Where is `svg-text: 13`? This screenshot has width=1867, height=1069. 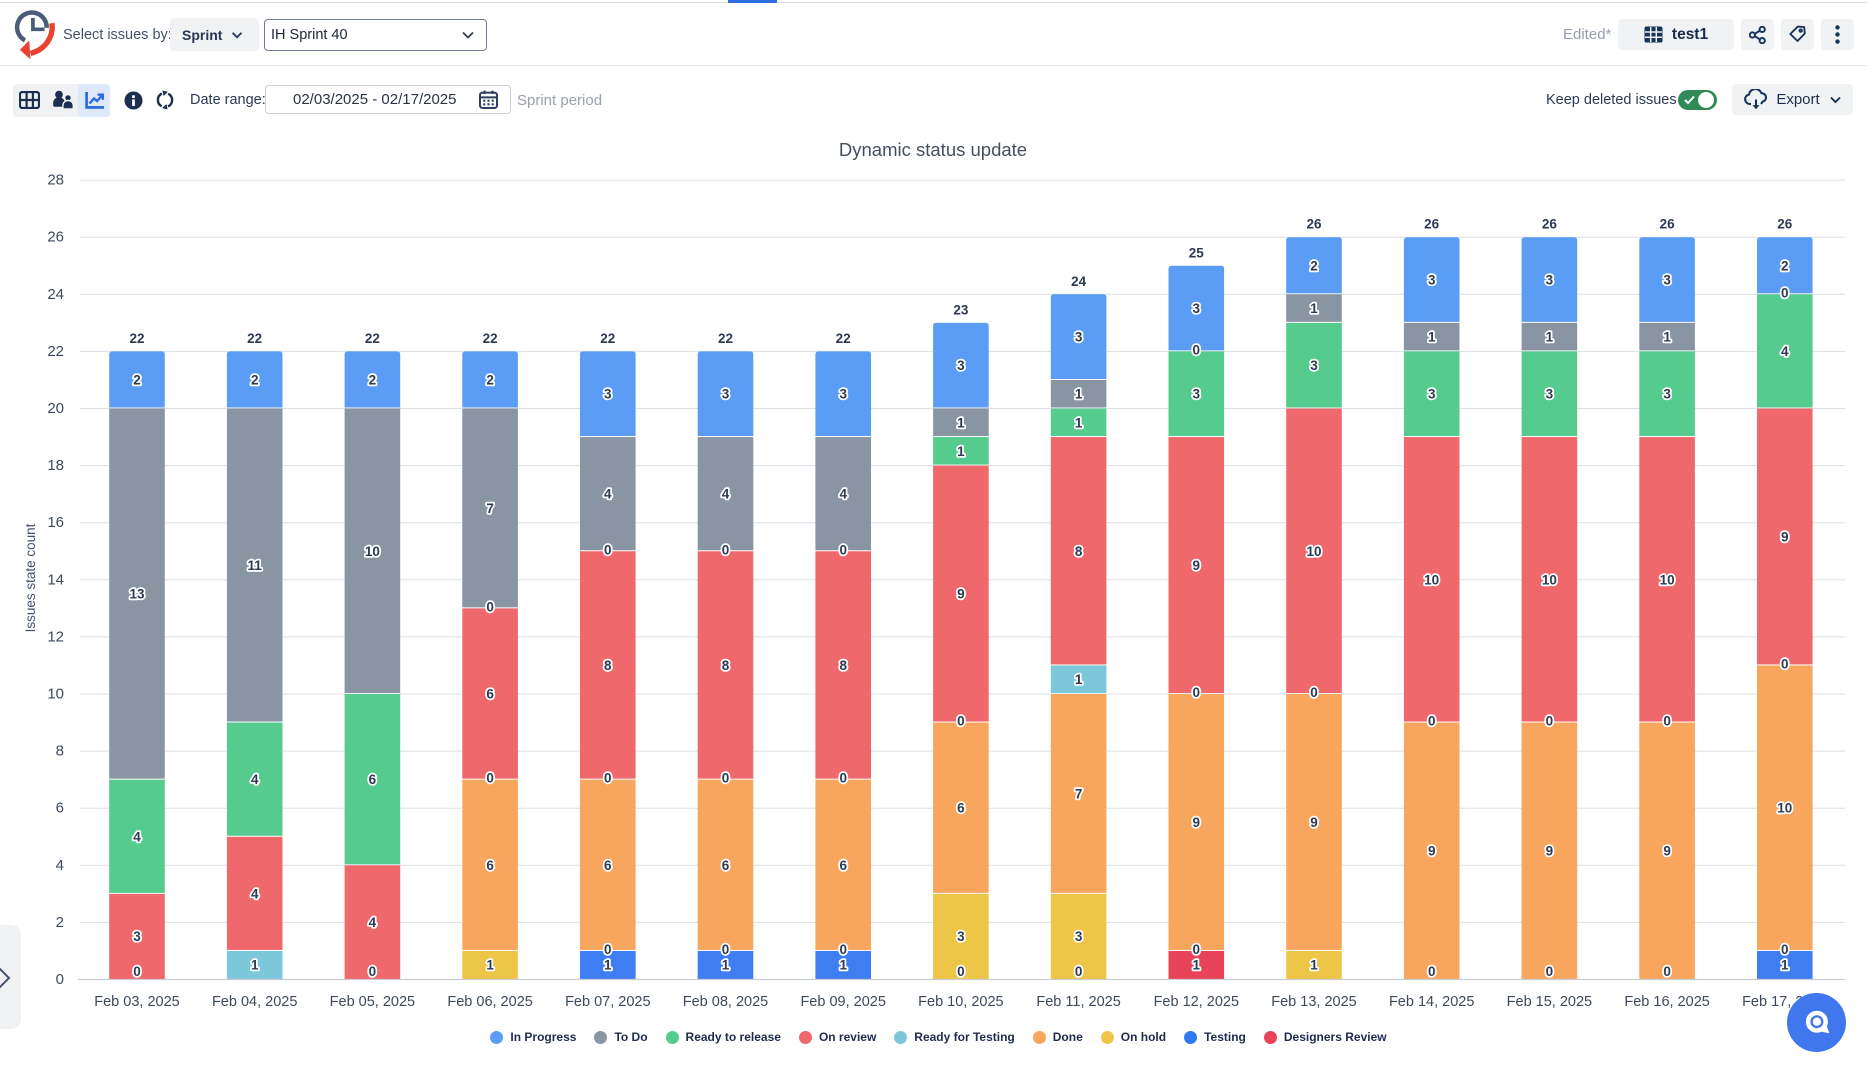
svg-text: 13 is located at coordinates (137, 594).